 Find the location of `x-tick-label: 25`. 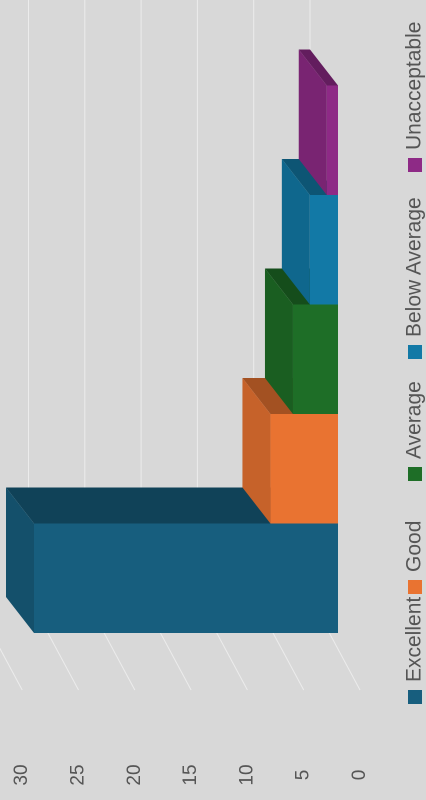

x-tick-label: 25 is located at coordinates (78, 774).